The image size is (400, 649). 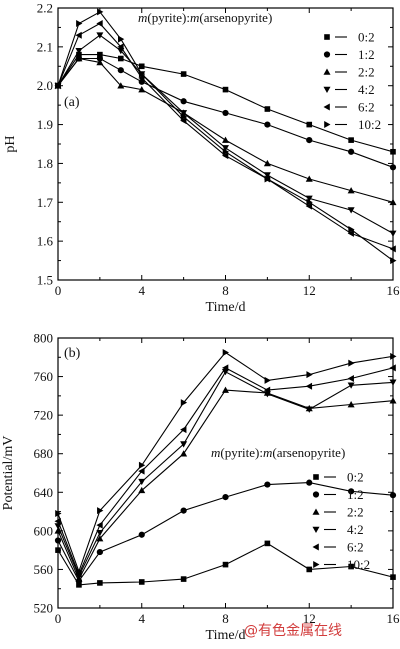 What do you see at coordinates (45, 280) in the screenshot?
I see `panel-a-y-tick-label: 1.5` at bounding box center [45, 280].